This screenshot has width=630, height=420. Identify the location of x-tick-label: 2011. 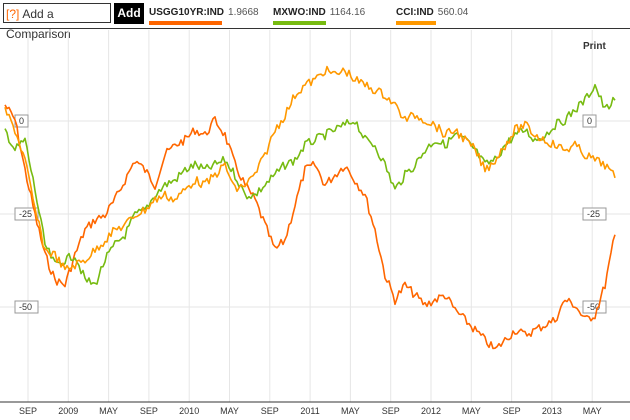
(309, 411).